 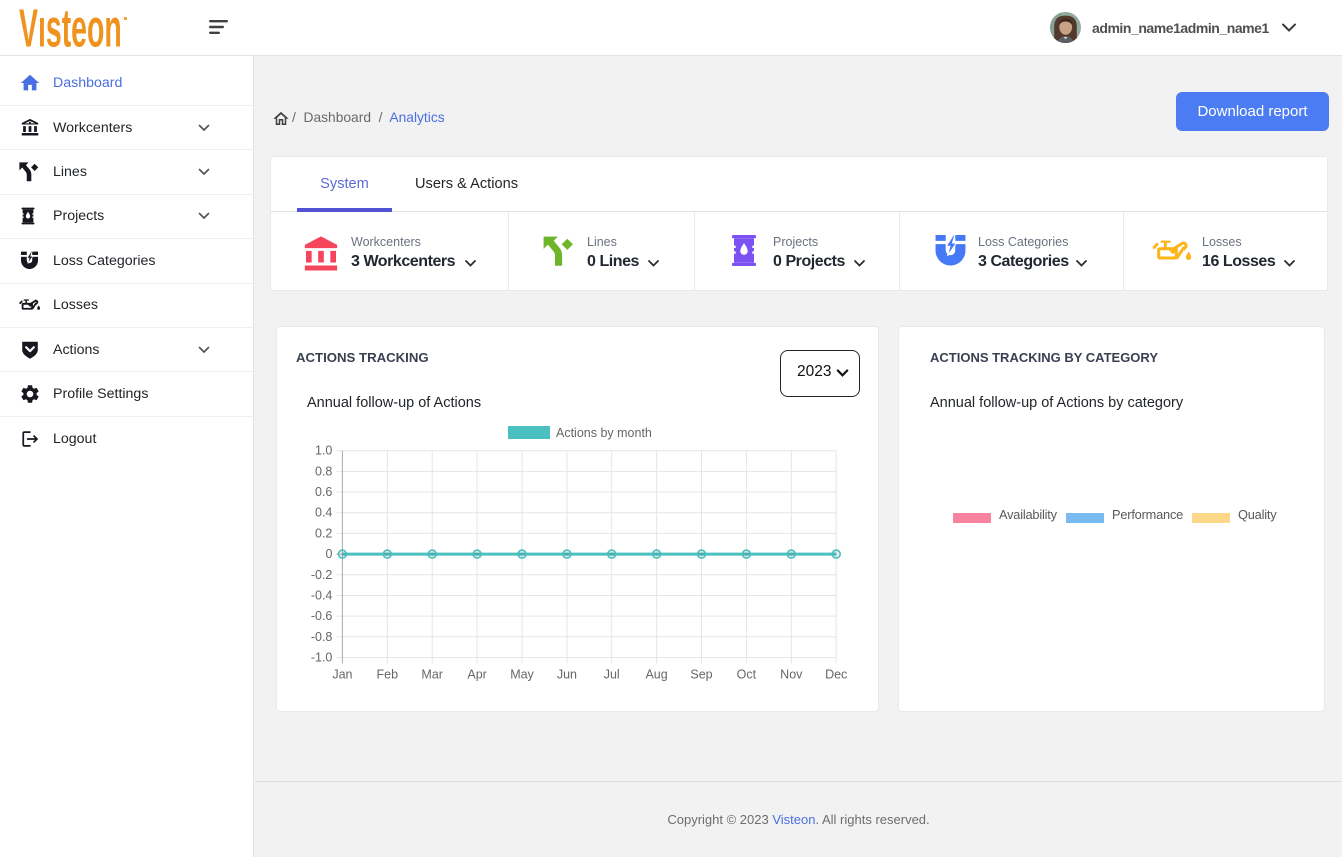 I want to click on svg-text: Vısteon, so click(x=70, y=29).